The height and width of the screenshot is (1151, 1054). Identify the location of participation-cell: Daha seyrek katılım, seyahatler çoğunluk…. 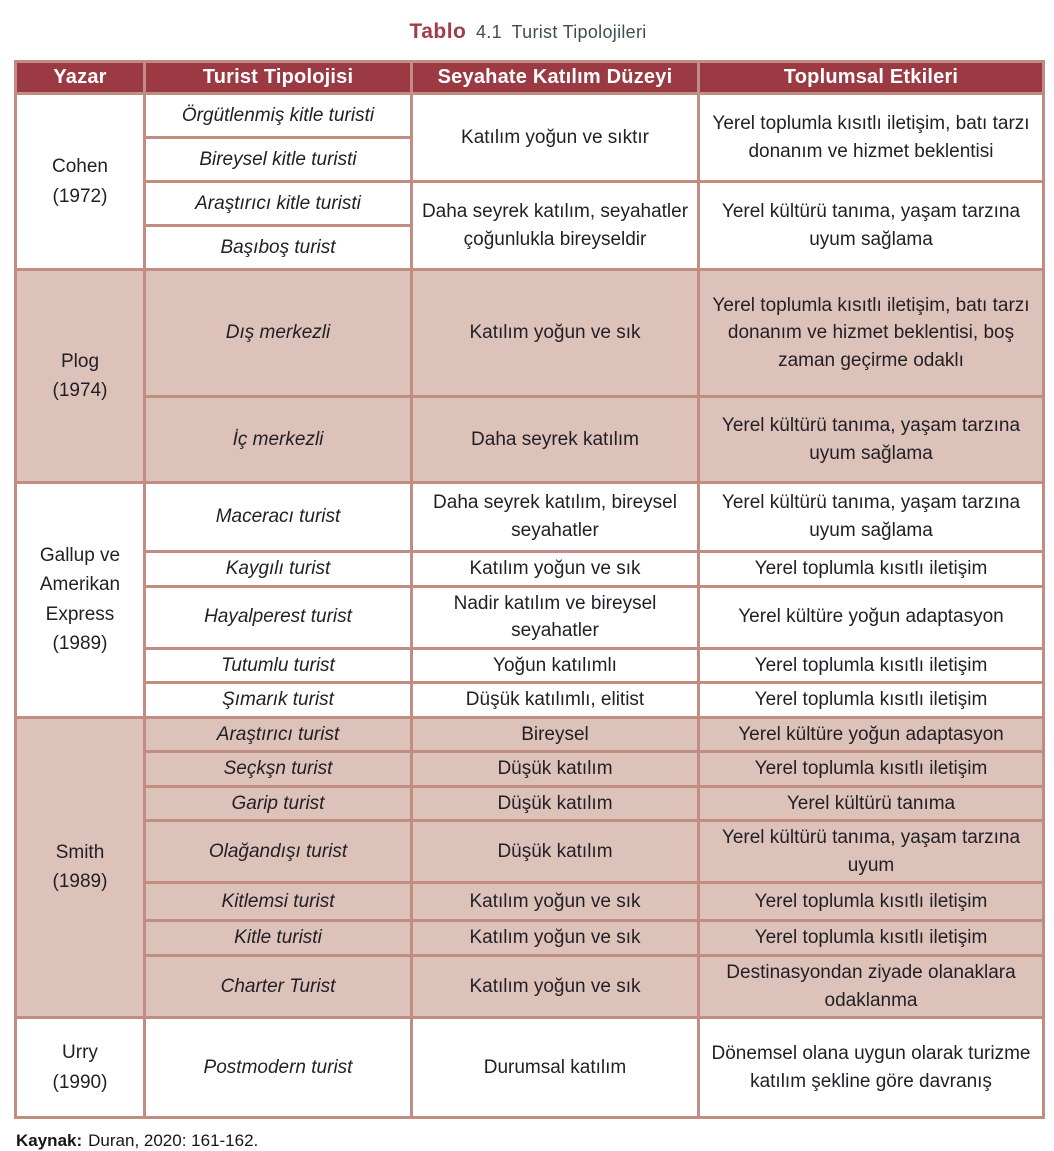
(555, 225).